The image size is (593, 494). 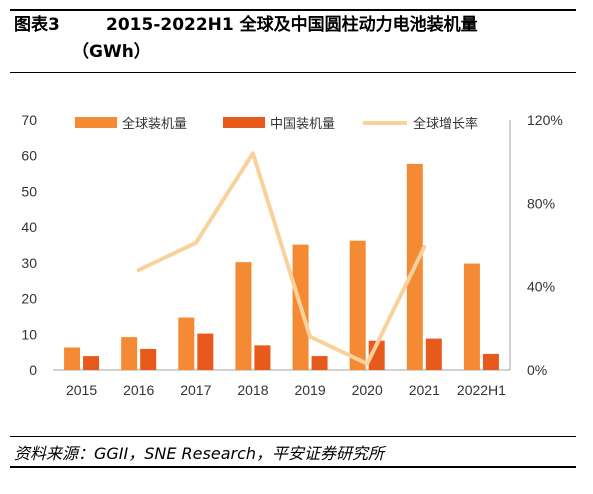 What do you see at coordinates (199, 453) in the screenshot?
I see `source-note: 资料来源：GGII，SNE Research，平安证券研究所` at bounding box center [199, 453].